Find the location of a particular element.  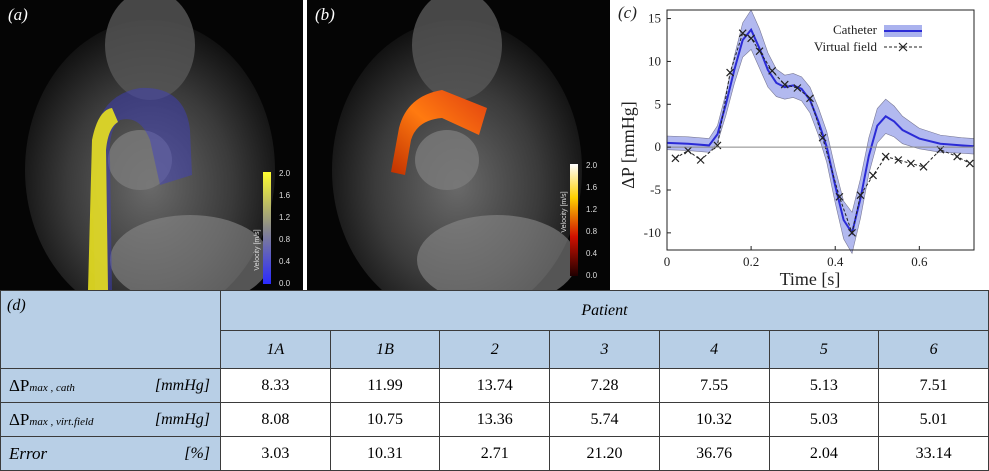

table-cell: 2.71 is located at coordinates (495, 453).